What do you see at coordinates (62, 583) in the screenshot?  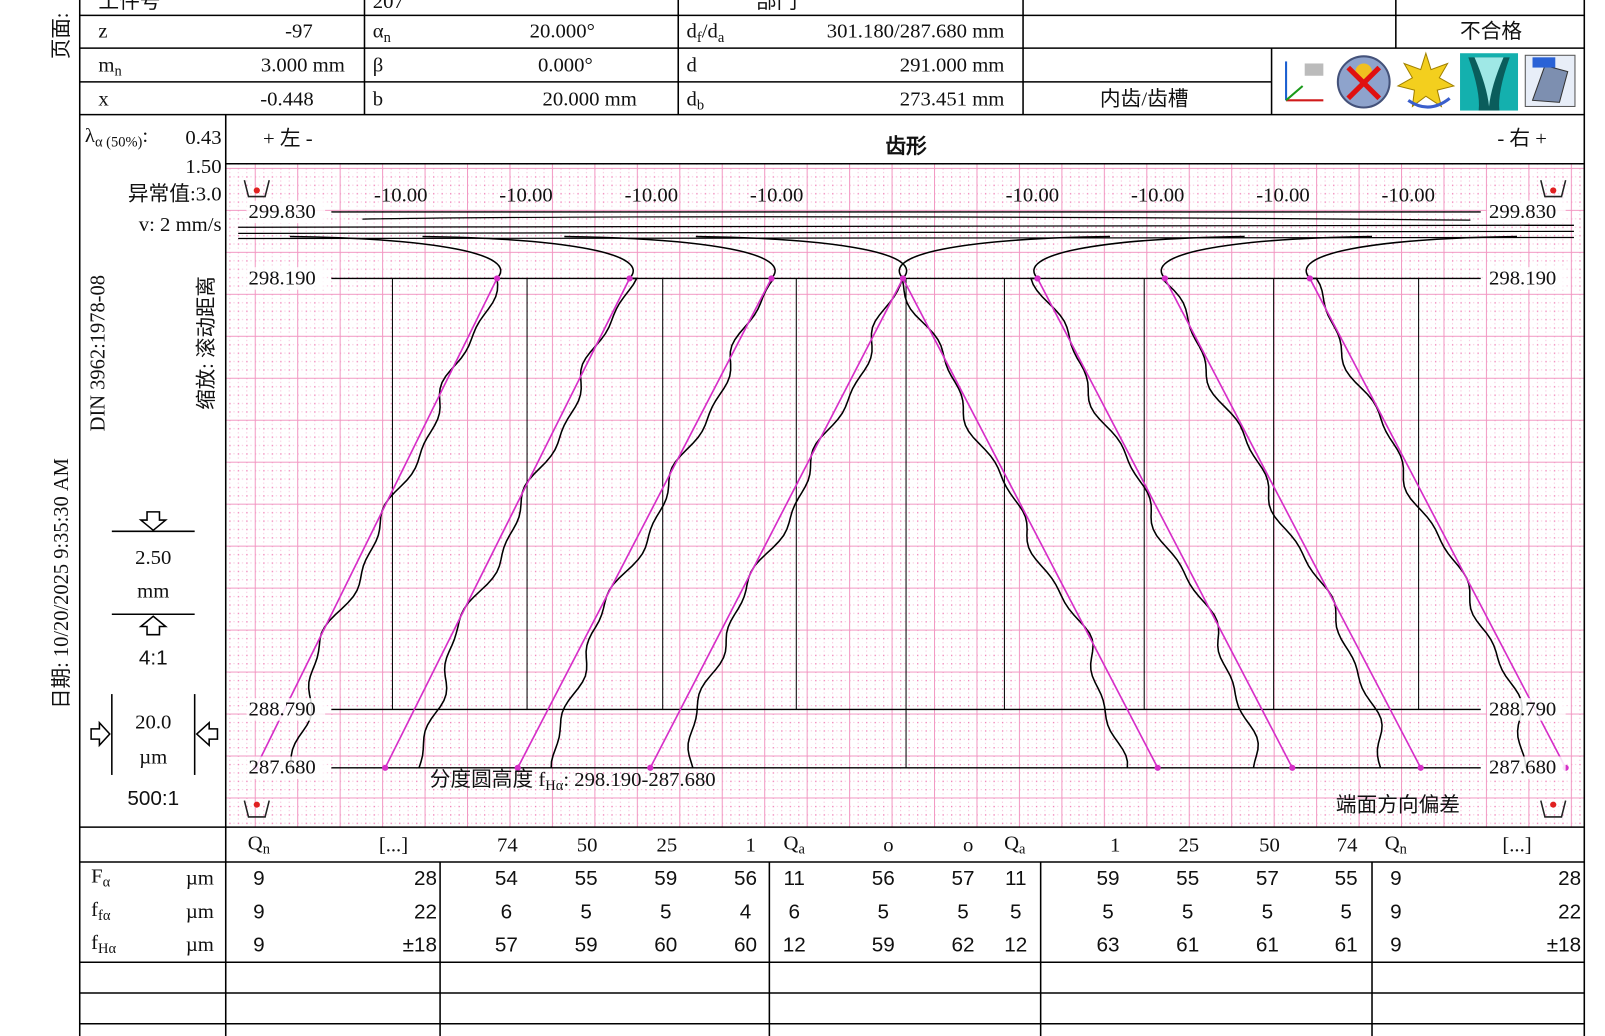 I see `date-label: 日期: 10/20/2025 9:35:30 AM` at bounding box center [62, 583].